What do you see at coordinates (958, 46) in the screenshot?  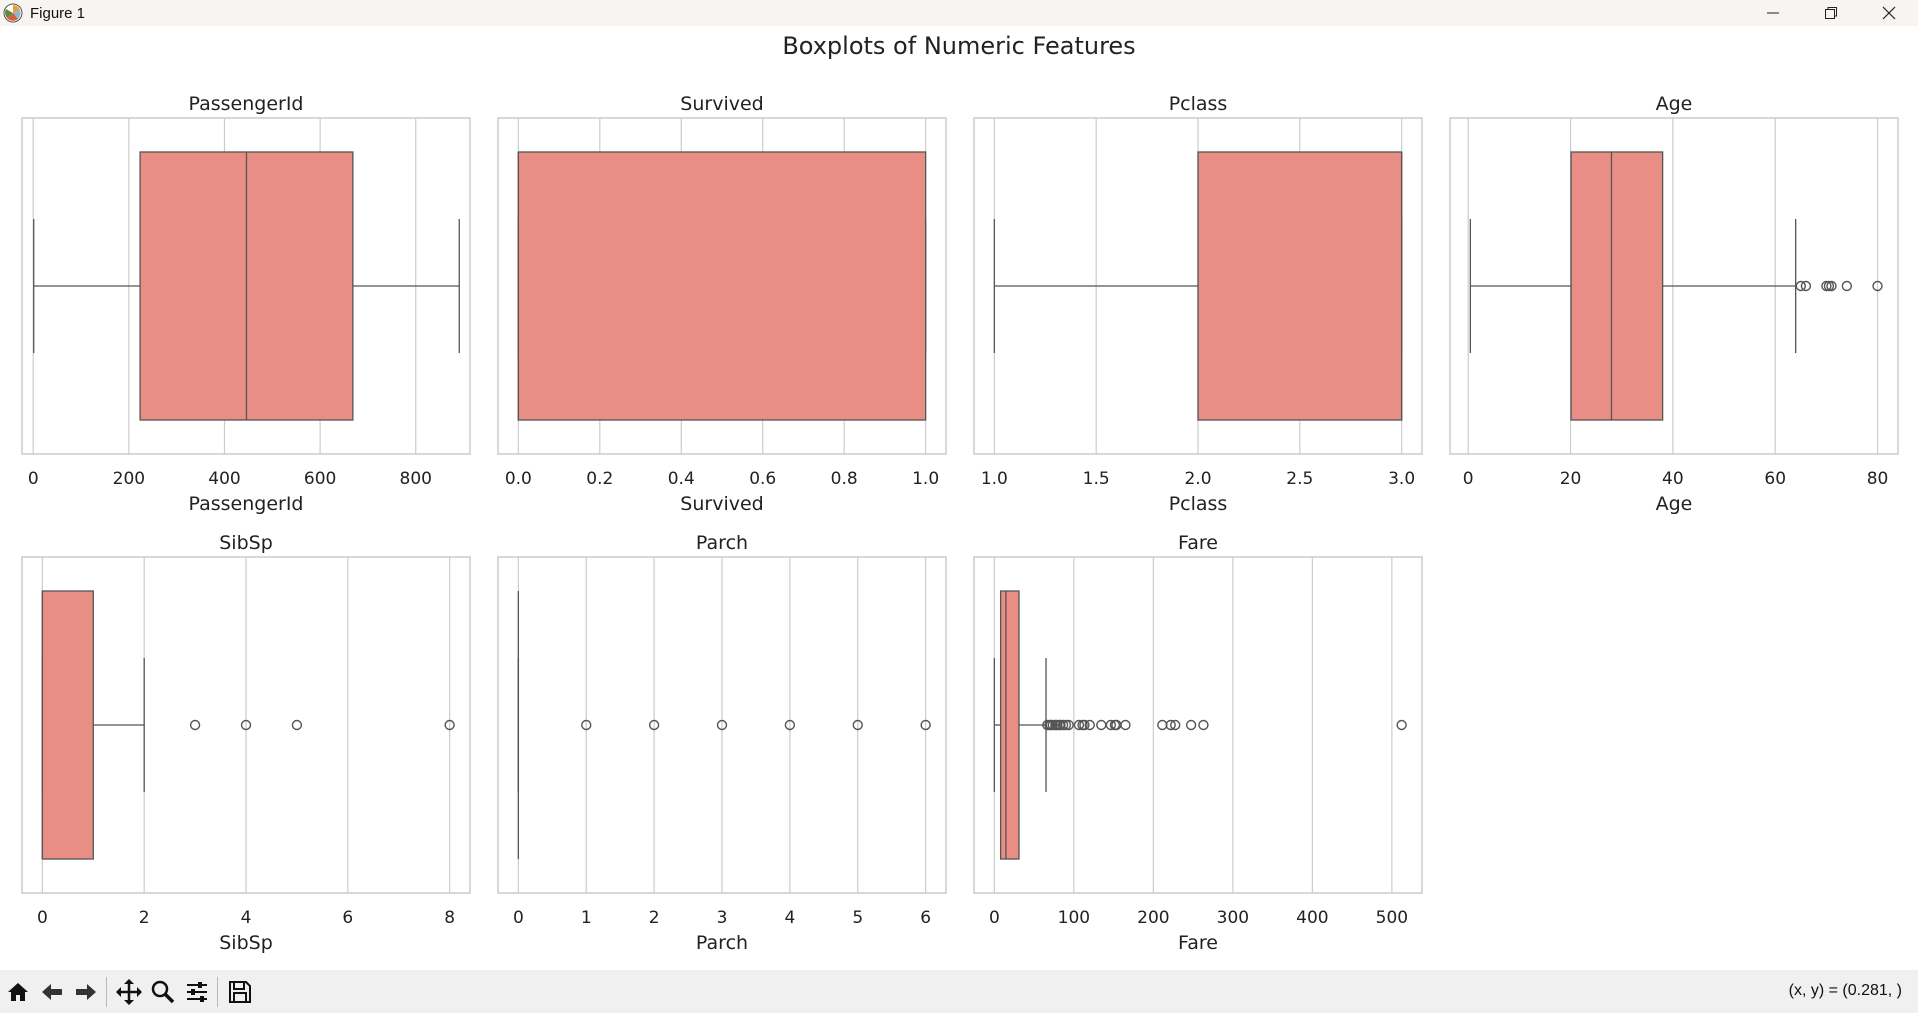 I see `figure-suptitle: Boxplots of Numeric Features` at bounding box center [958, 46].